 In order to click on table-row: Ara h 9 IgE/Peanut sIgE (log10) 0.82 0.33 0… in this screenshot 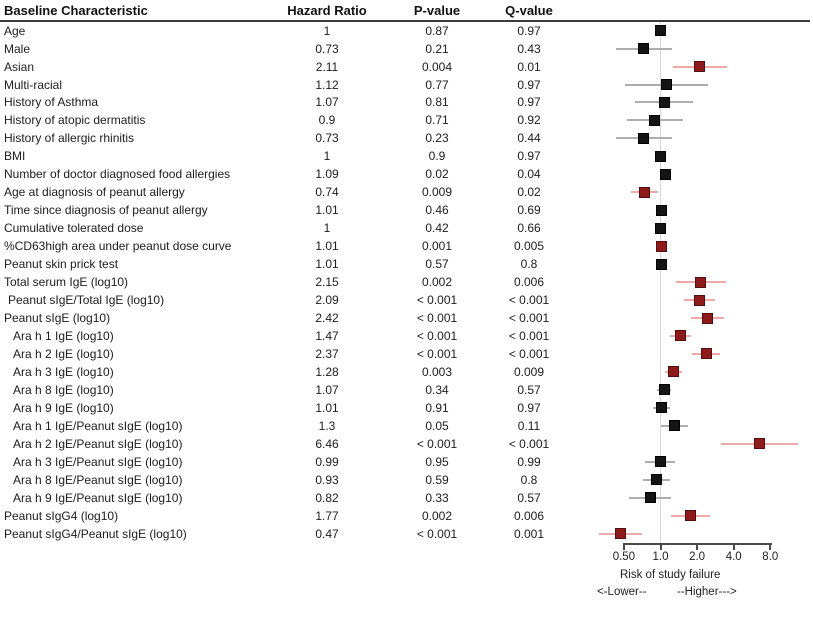, I will do `click(300, 498)`.